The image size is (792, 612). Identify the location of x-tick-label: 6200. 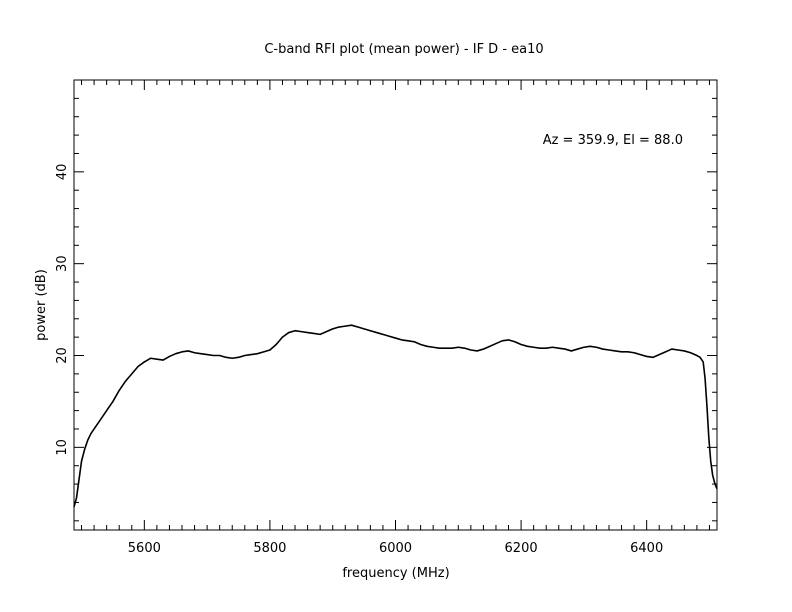
(521, 548).